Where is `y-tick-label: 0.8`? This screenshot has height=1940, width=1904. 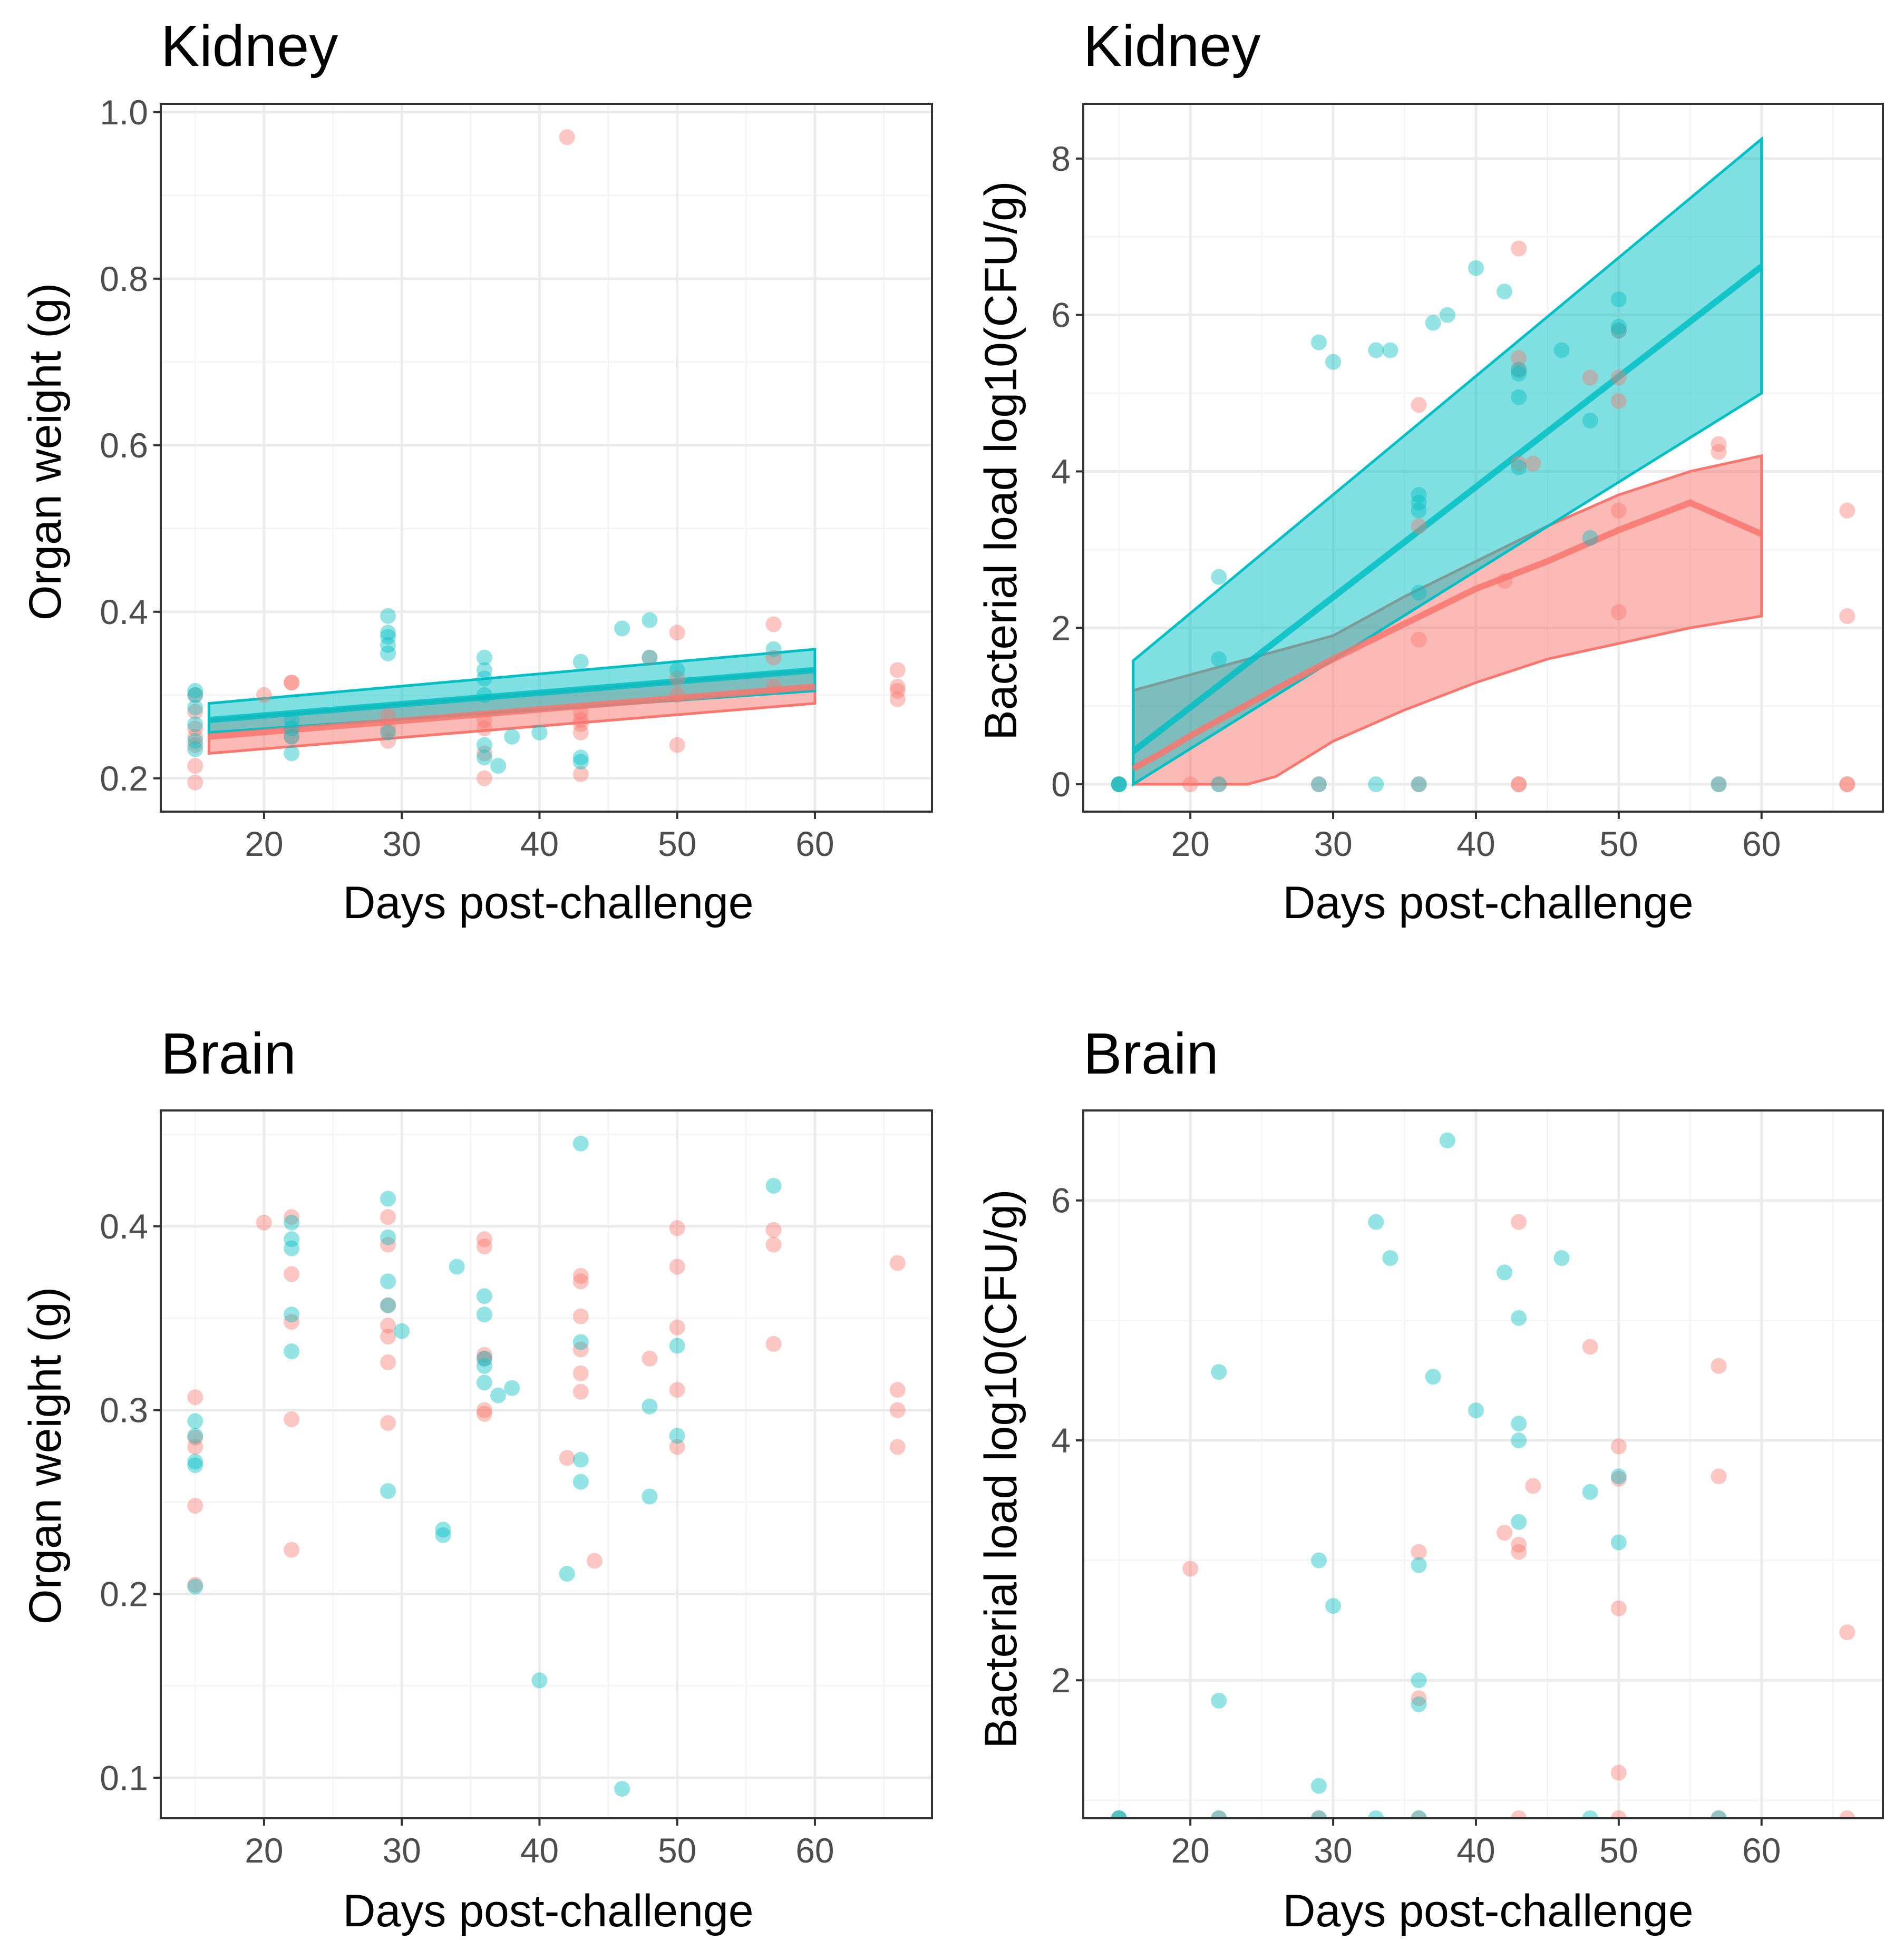
y-tick-label: 0.8 is located at coordinates (124, 278).